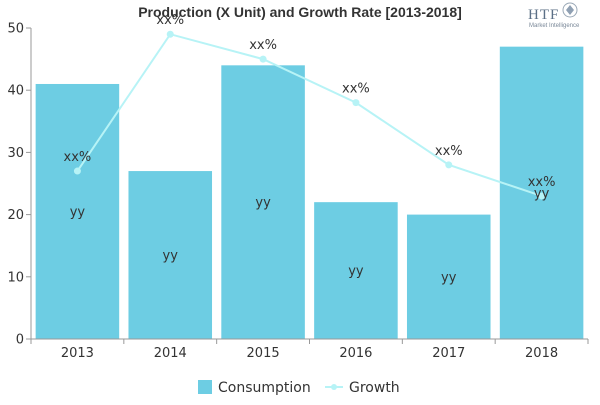  Describe the element at coordinates (15, 153) in the screenshot. I see `y-tick-label: 30` at that location.